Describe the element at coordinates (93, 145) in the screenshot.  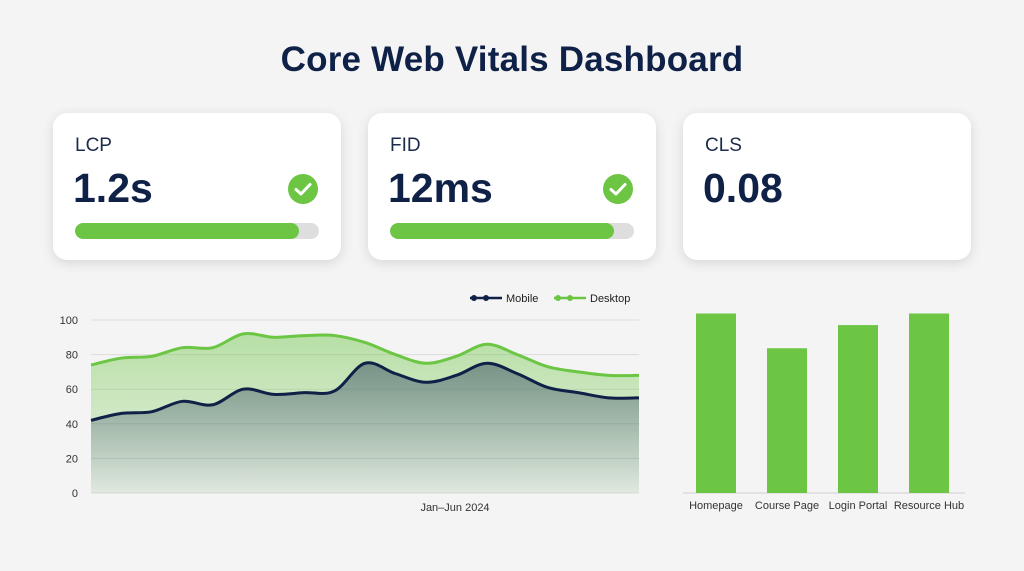
I see `metric-label: LCP` at that location.